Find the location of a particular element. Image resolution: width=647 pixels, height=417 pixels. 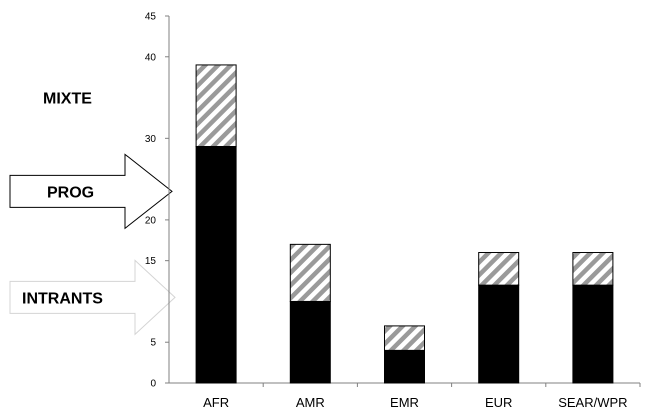

annotation-label: MIXTE is located at coordinates (67, 99).